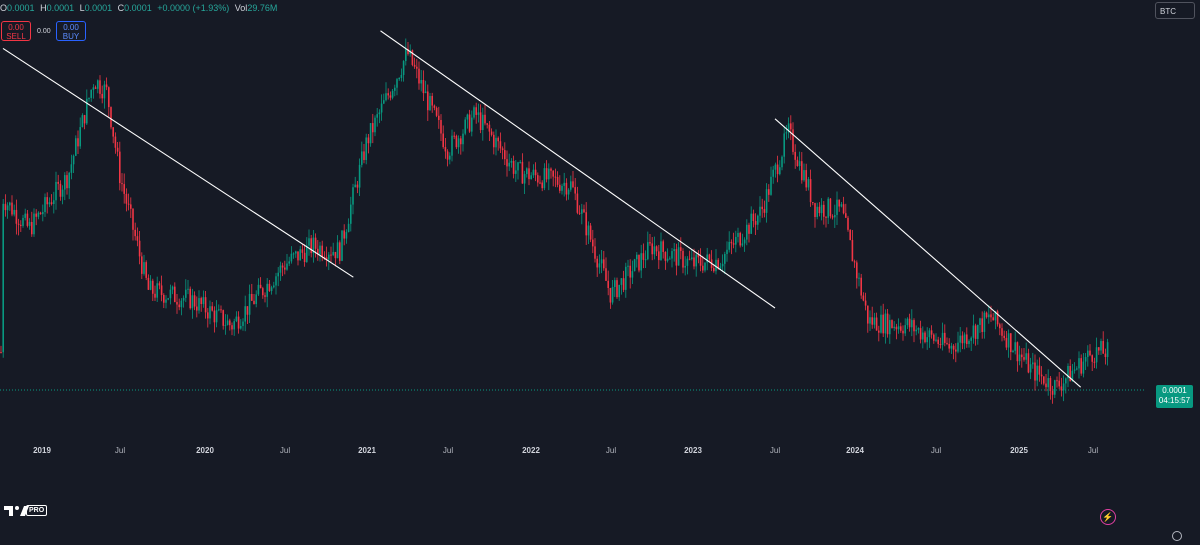  I want to click on time-axis-label: 2023, so click(693, 450).